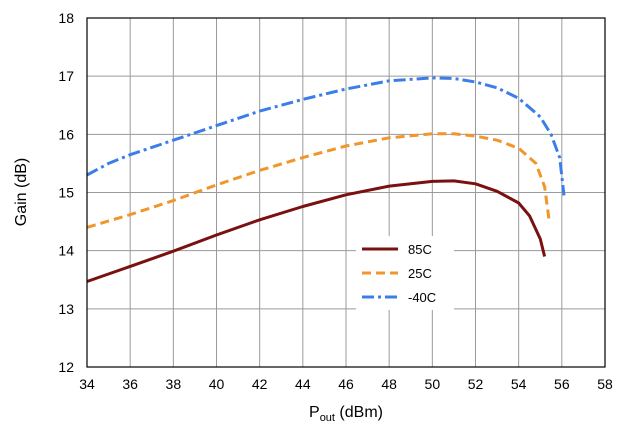 This screenshot has height=428, width=620. What do you see at coordinates (389, 384) in the screenshot?
I see `x-tick-label: 48` at bounding box center [389, 384].